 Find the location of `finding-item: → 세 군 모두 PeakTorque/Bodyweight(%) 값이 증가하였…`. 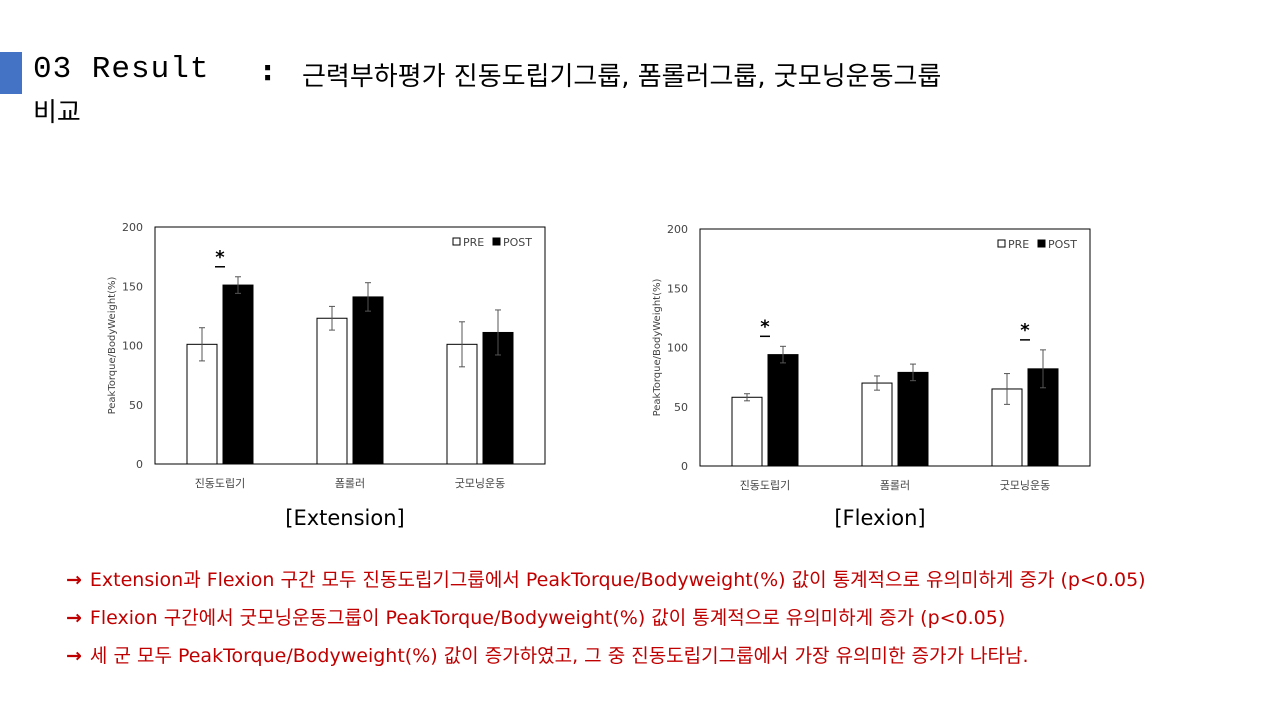

finding-item: → 세 군 모두 PeakTorque/Bodyweight(%) 값이 증가하였… is located at coordinates (606, 661).